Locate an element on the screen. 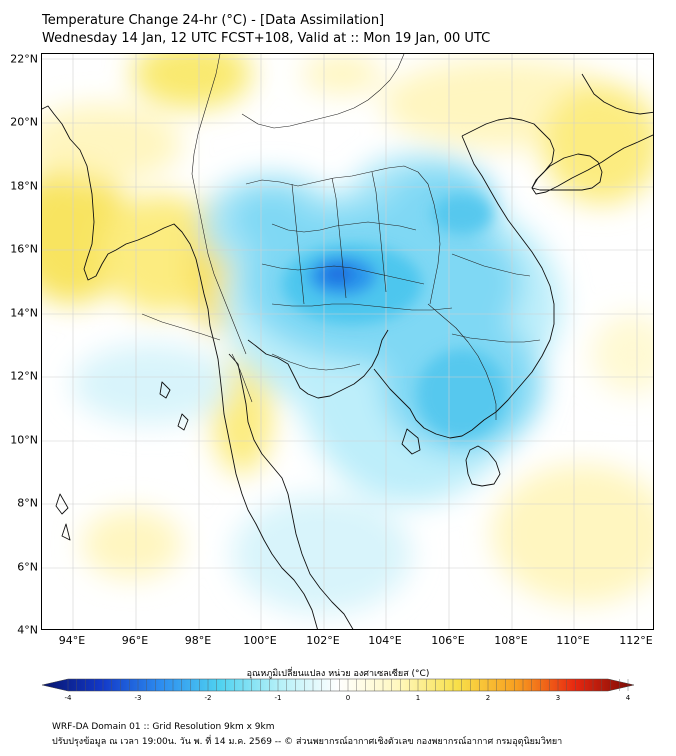 Image resolution: width=676 pixels, height=756 pixels. colorbar-tick: -2 is located at coordinates (208, 698).